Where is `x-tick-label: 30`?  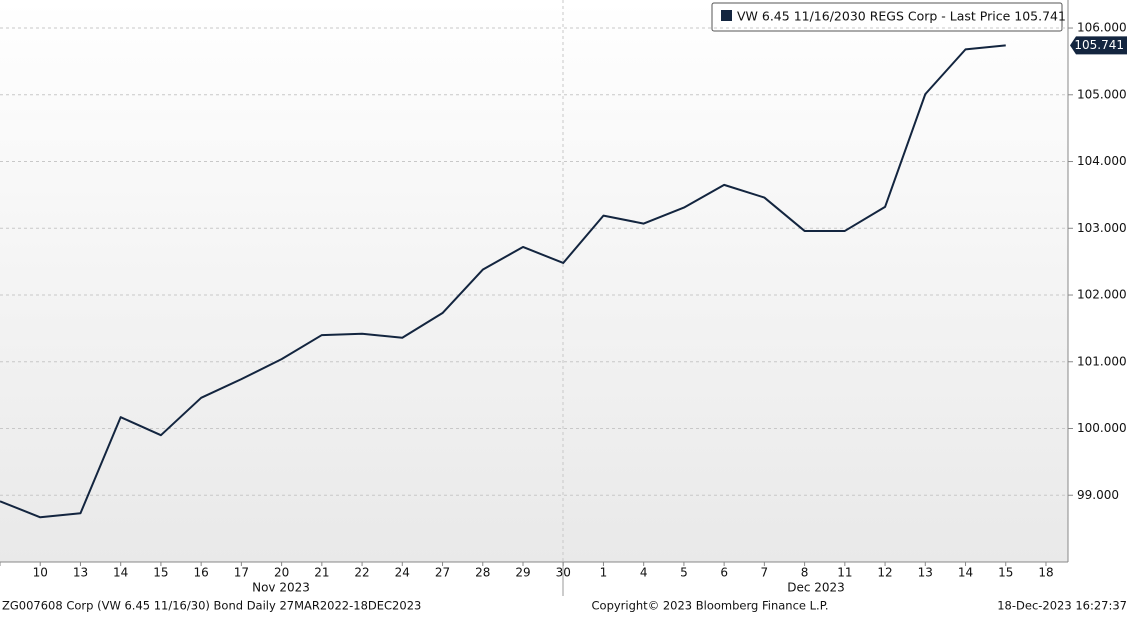 x-tick-label: 30 is located at coordinates (563, 573).